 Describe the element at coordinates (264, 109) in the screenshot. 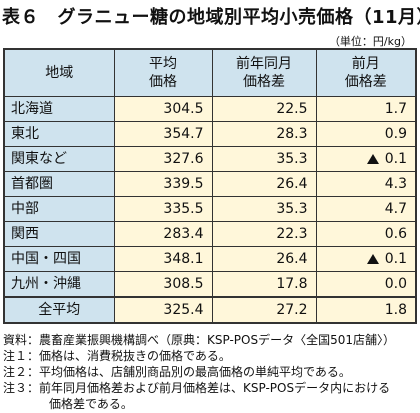

I see `yoy-diff-cell: 22.5` at that location.